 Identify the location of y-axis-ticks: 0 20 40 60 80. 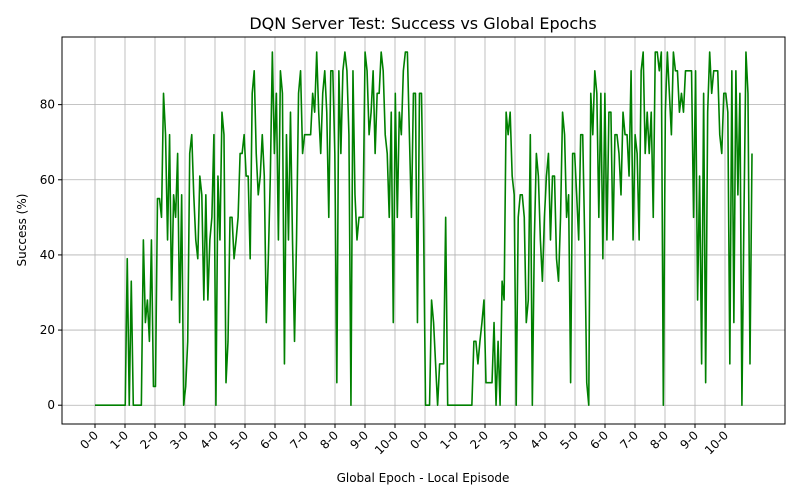
(51, 255).